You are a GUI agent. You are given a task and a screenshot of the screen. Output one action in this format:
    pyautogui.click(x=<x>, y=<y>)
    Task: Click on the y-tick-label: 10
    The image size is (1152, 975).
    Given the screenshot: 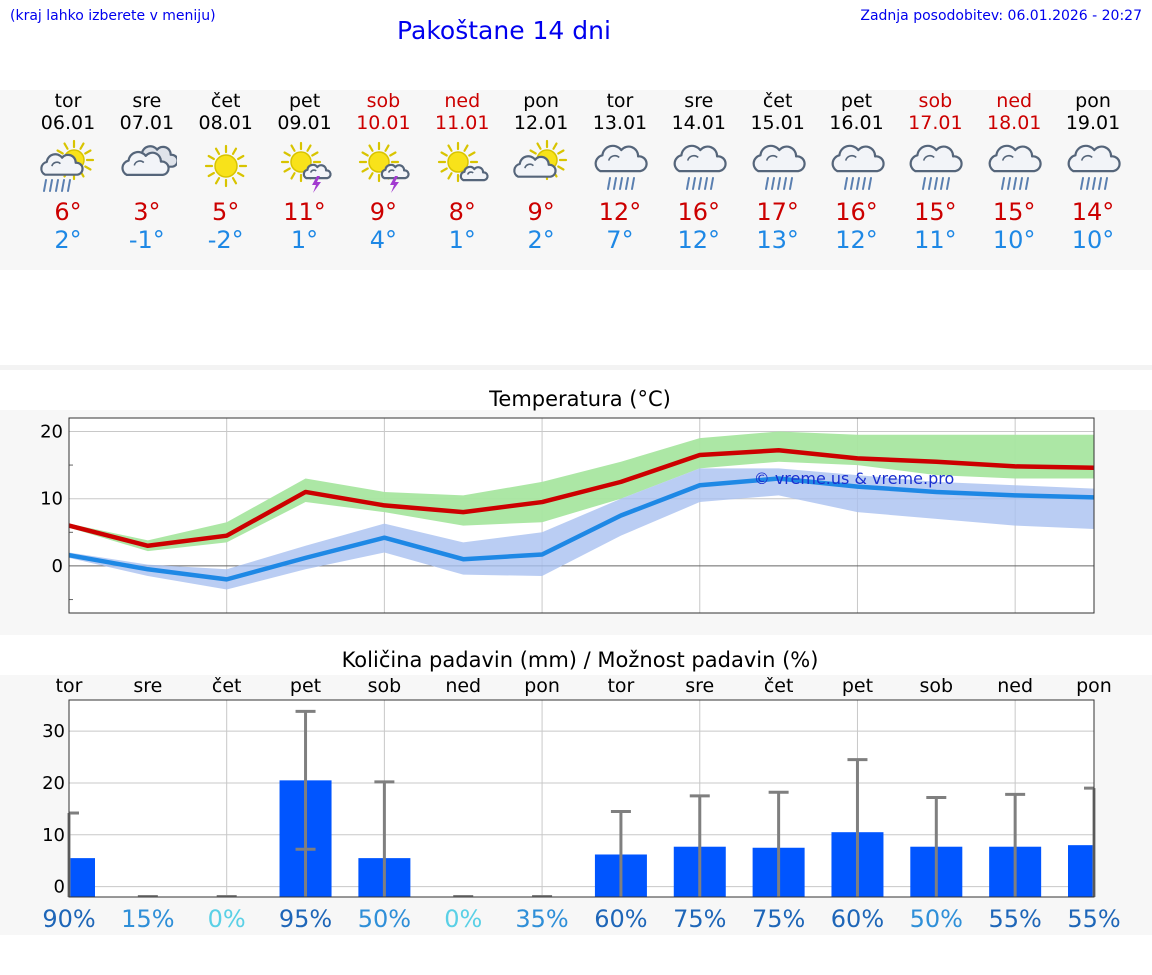 What is the action you would take?
    pyautogui.click(x=53, y=835)
    